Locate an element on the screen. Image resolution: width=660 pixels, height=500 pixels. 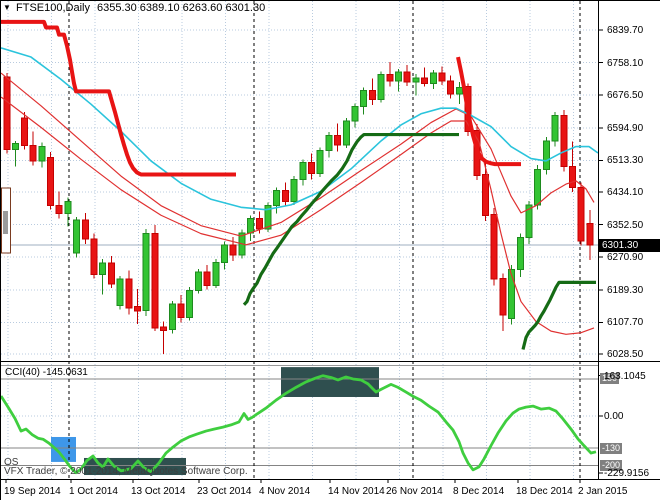
left-edge-object is located at coordinates (6, 220).